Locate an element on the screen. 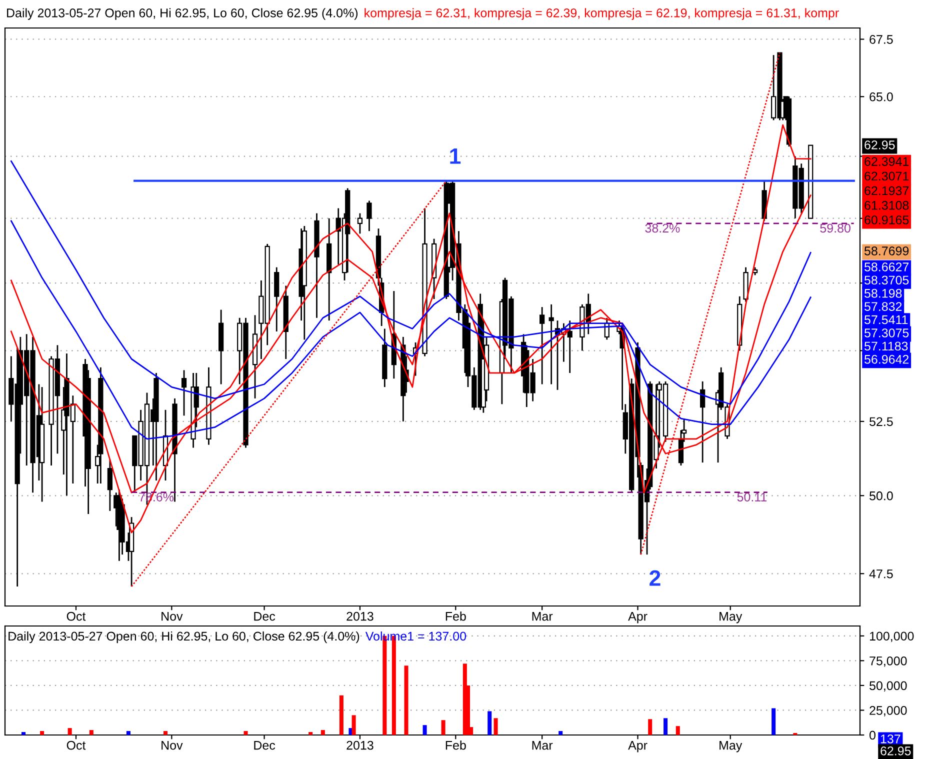  annotation: 2 is located at coordinates (655, 578).